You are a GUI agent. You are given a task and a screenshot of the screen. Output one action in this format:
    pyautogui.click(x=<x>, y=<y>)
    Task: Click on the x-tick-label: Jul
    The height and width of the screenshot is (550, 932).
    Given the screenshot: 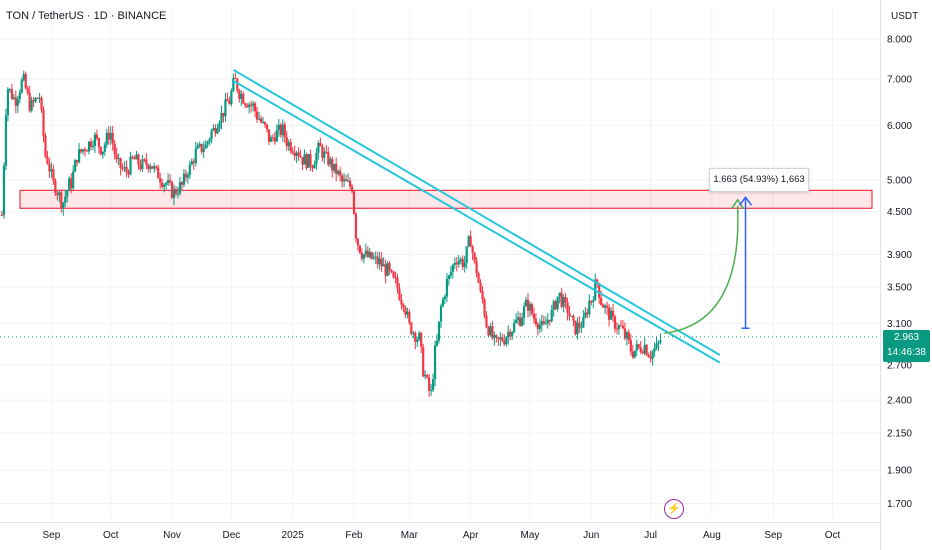 What is the action you would take?
    pyautogui.click(x=650, y=535)
    